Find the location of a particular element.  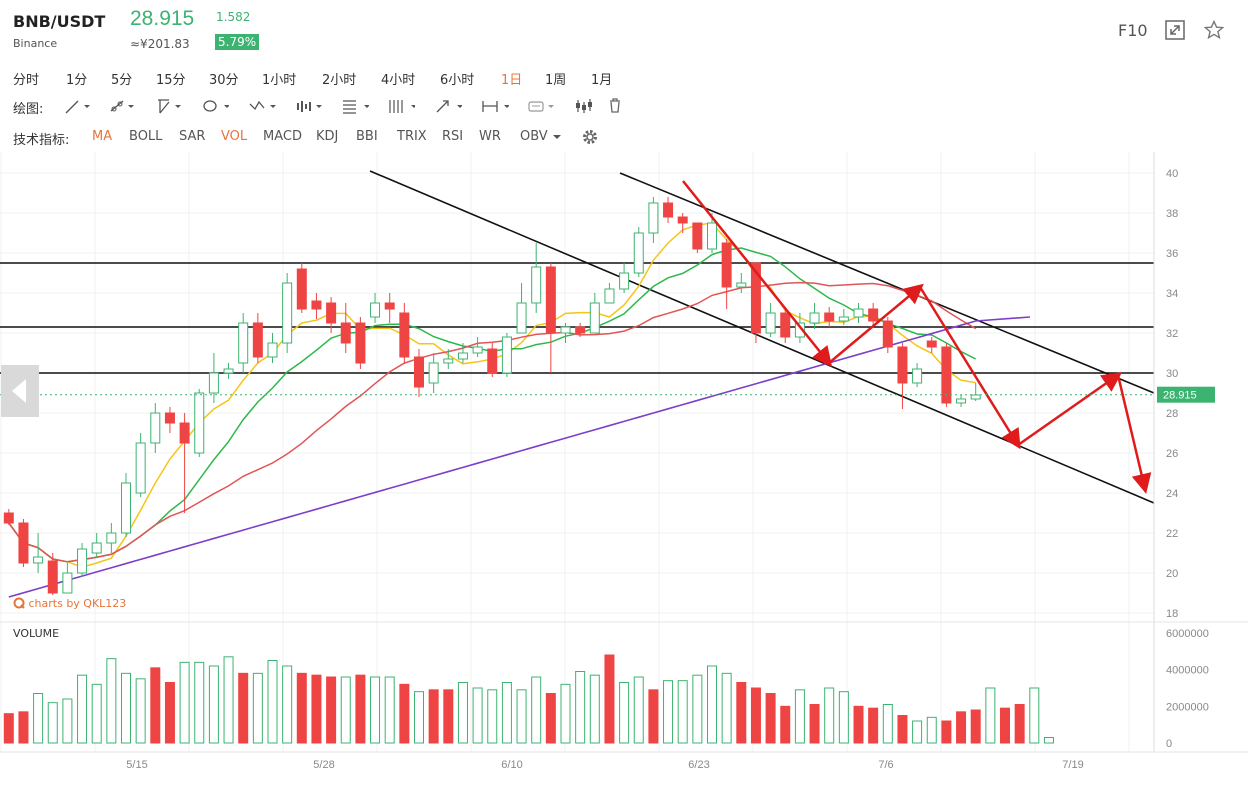

date-tick-label: 6/23 is located at coordinates (698, 765).